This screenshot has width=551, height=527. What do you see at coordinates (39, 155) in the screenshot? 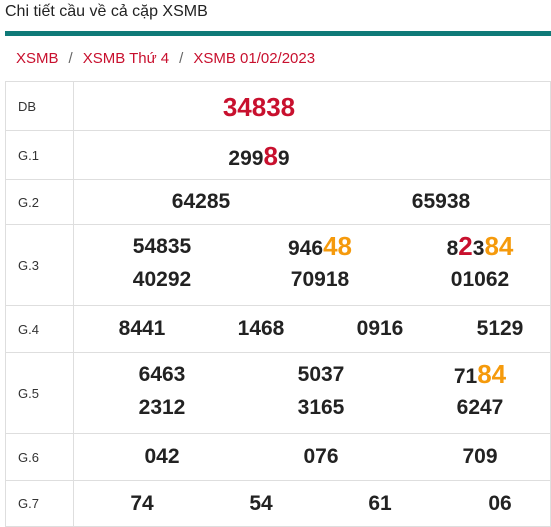
I see `prize-label-g1: G.1` at bounding box center [39, 155].